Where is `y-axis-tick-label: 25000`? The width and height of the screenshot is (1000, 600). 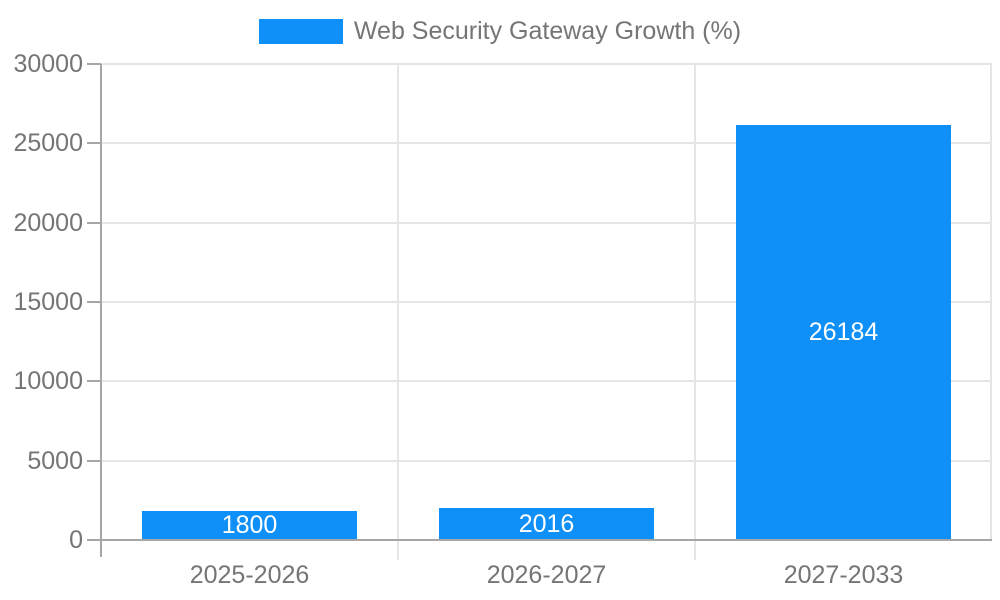
y-axis-tick-label: 25000 is located at coordinates (48, 143).